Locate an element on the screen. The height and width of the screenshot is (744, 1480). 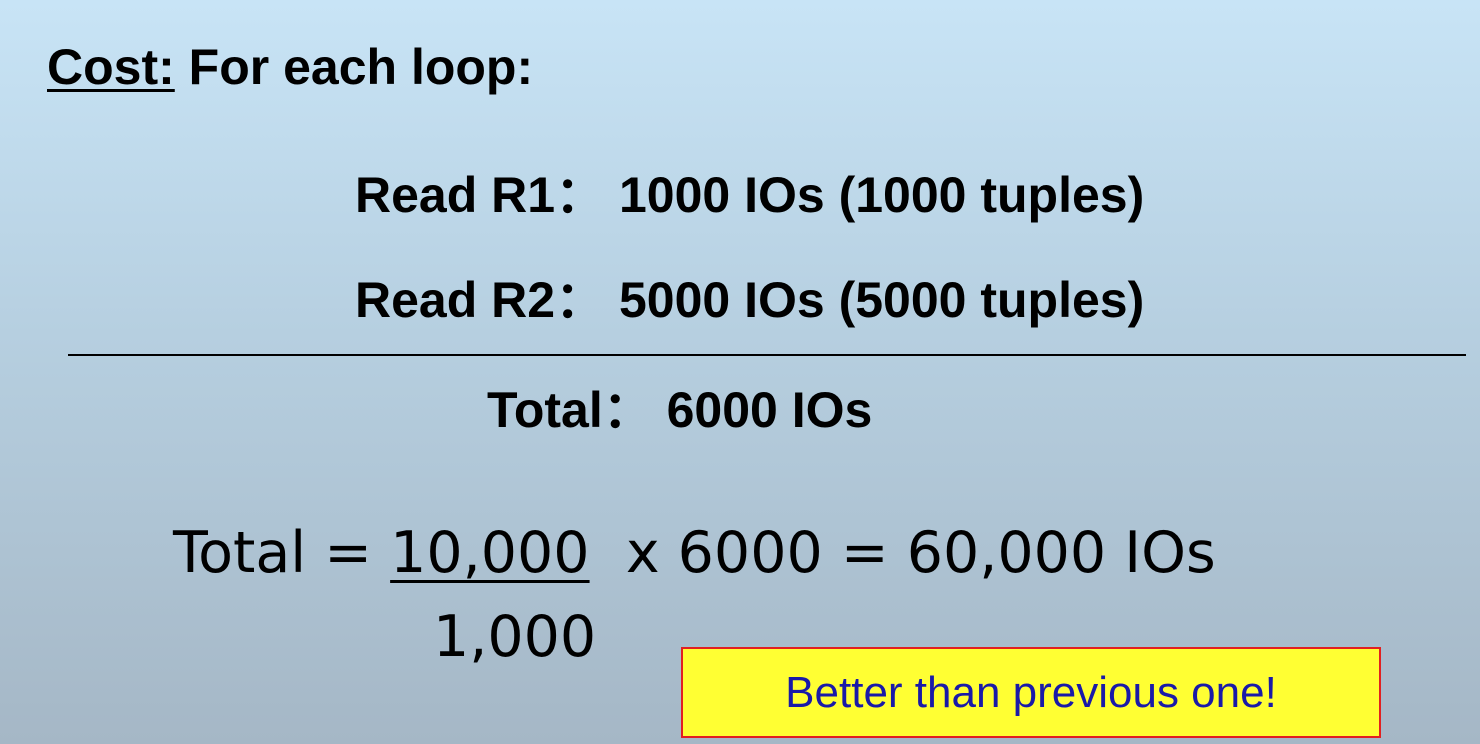
read-r1-value: 1000 IOs (1000 tuples) is located at coordinates (875, 195).